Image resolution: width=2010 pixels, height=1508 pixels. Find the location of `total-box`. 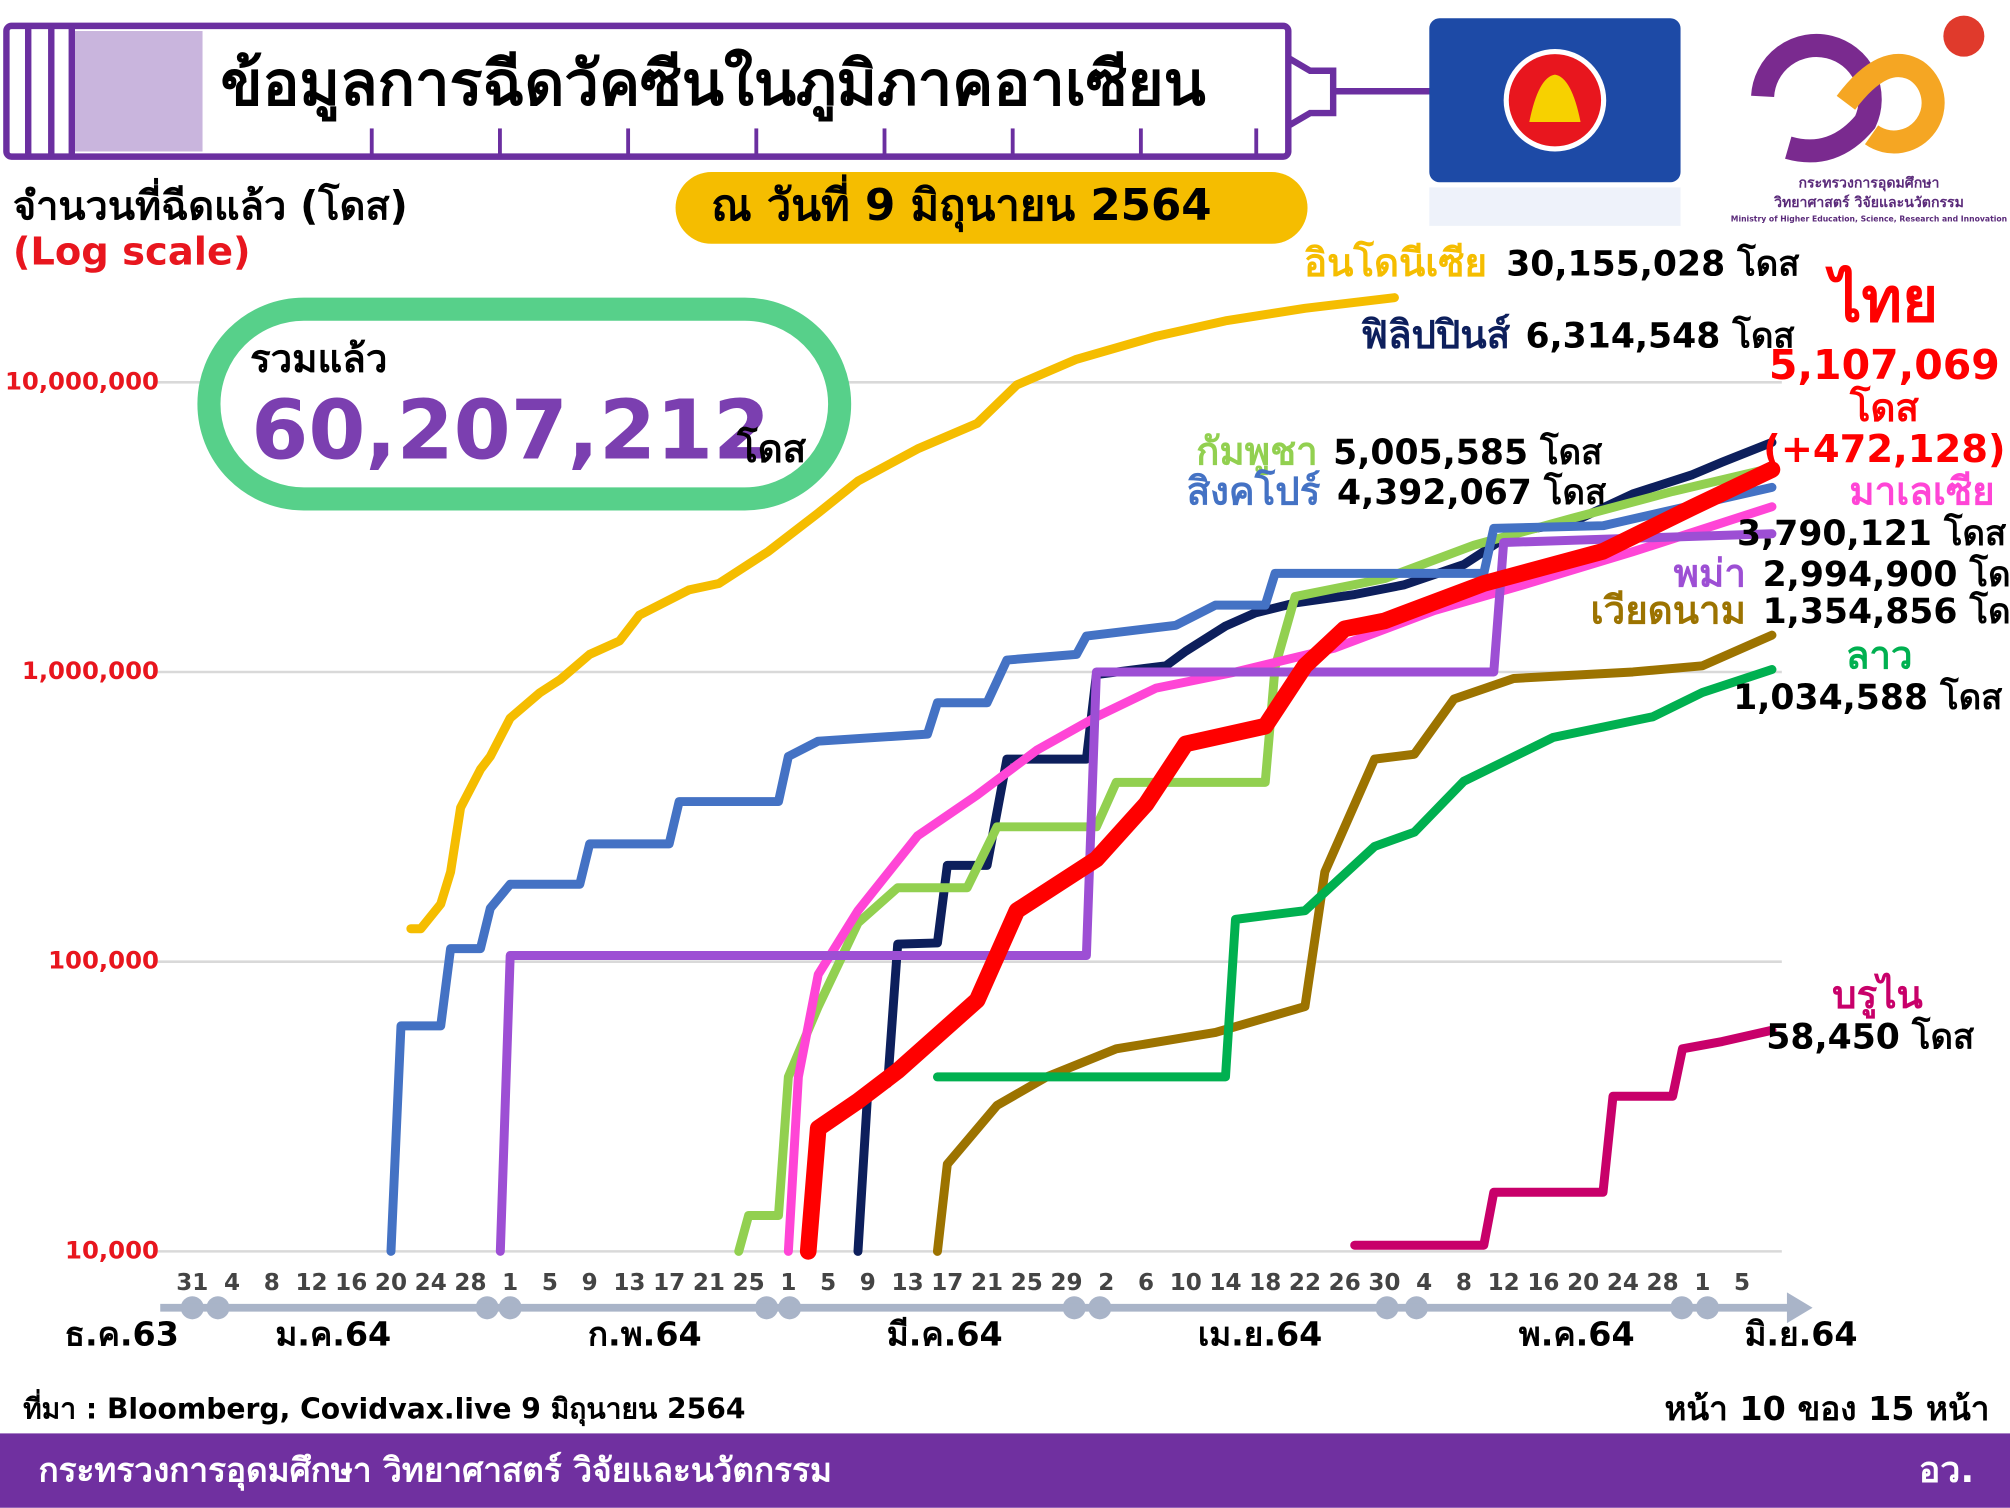

total-box is located at coordinates (524, 404).